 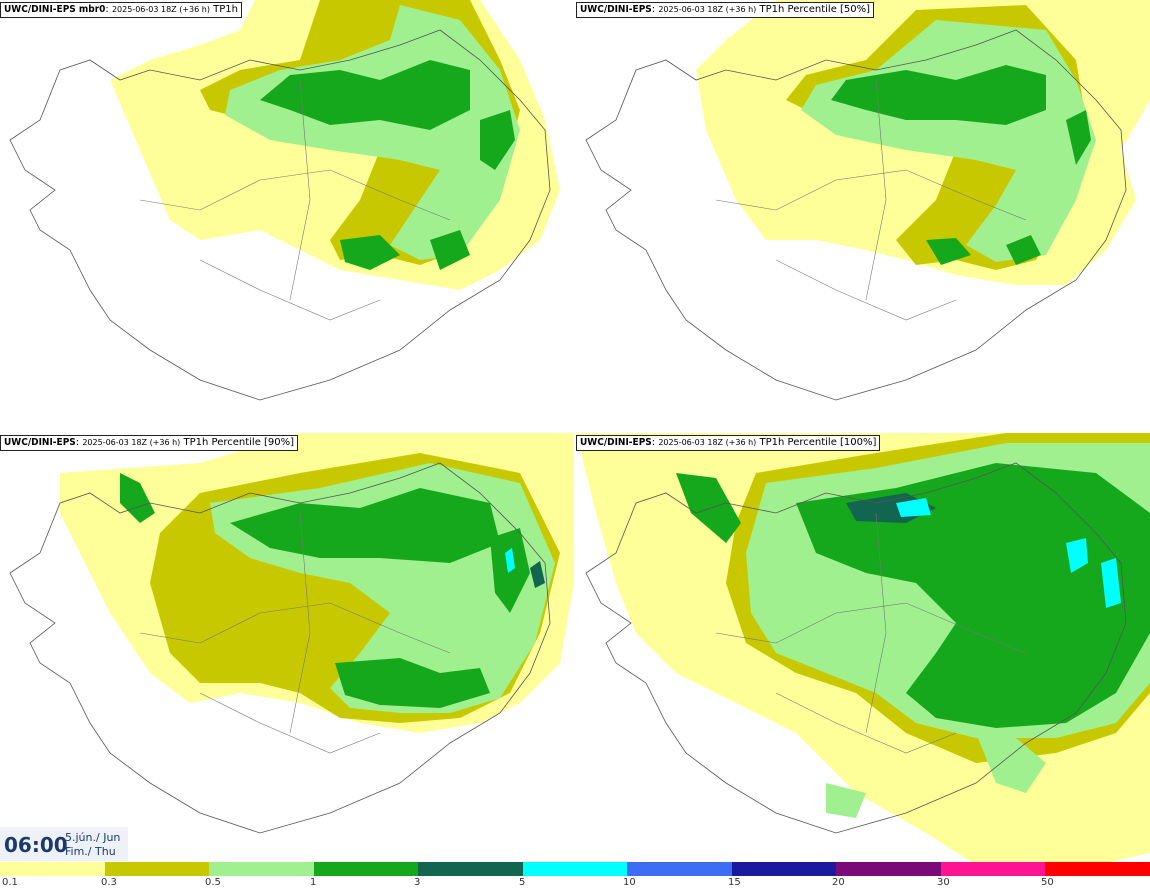 What do you see at coordinates (93, 837) in the screenshot?
I see `valid-date: 5.jún./ Jun` at bounding box center [93, 837].